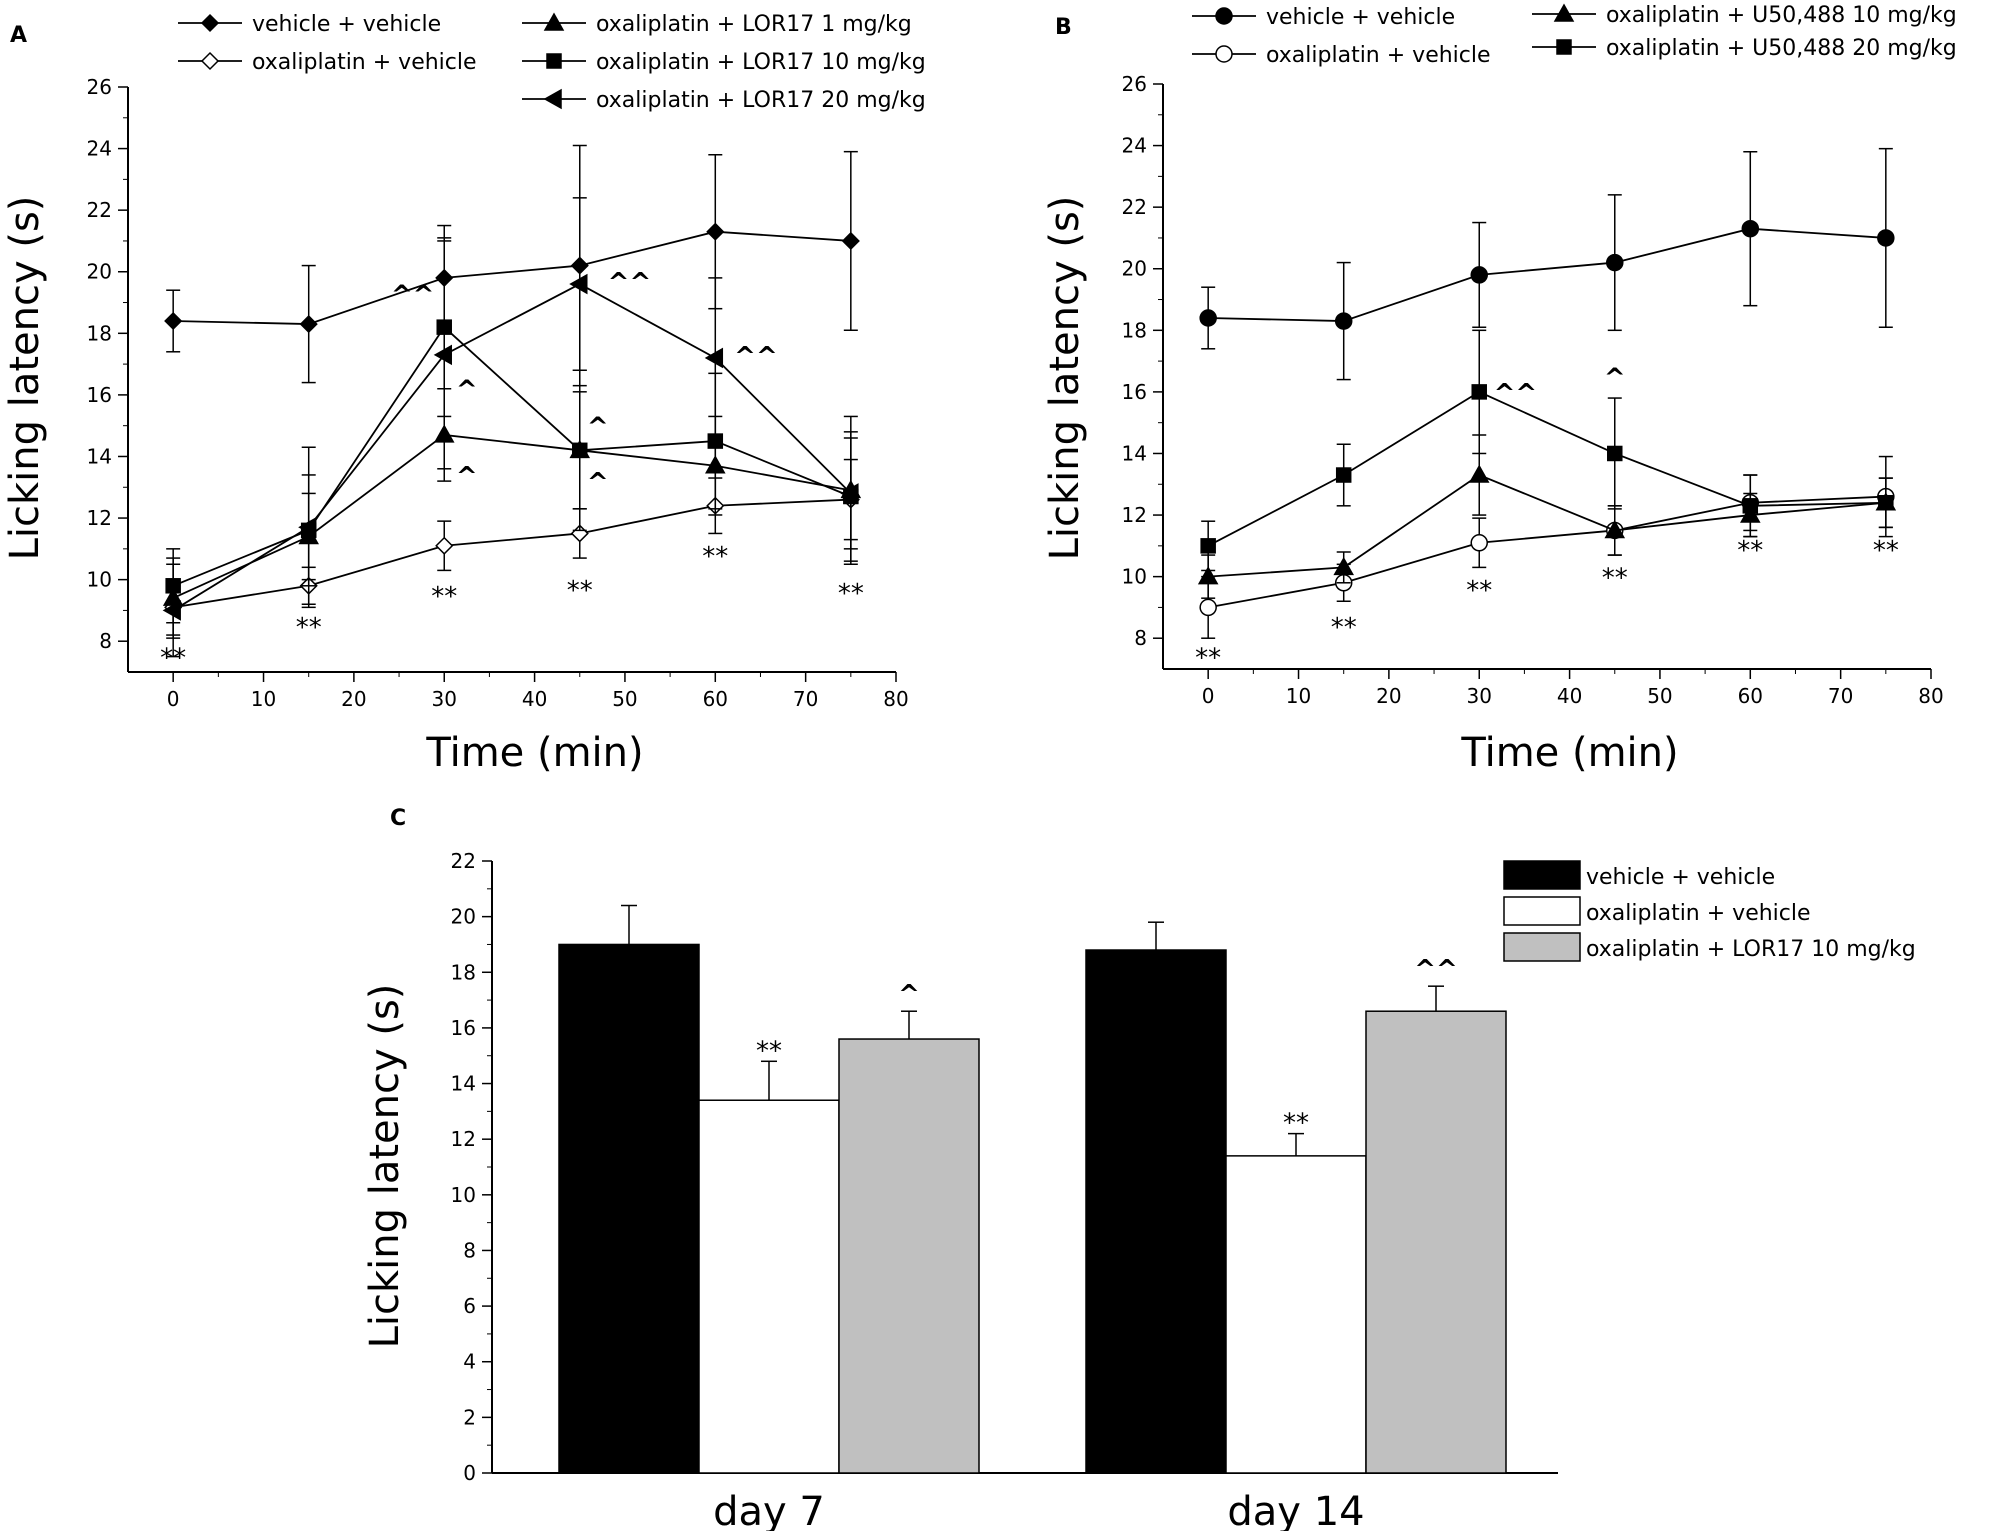 This screenshot has height=1531, width=2008. What do you see at coordinates (1781, 48) in the screenshot?
I see `legend-label: oxaliplatin + U50,488 20 mg/kg` at bounding box center [1781, 48].